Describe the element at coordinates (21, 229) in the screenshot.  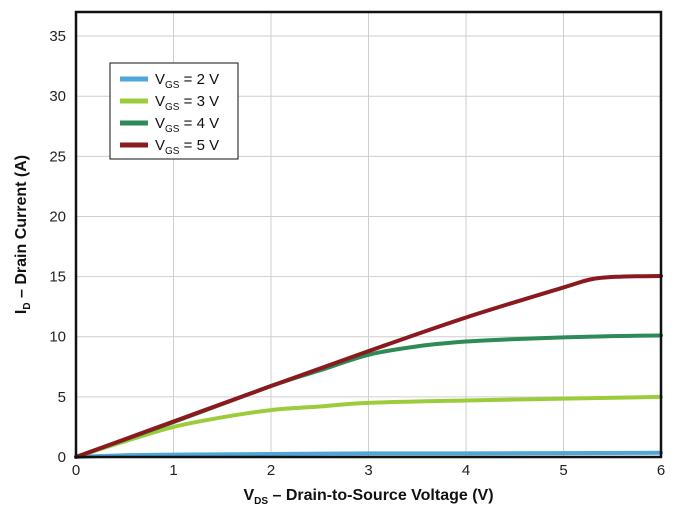
I see `y-axis-title-rest: – Drain Current (A)` at that location.